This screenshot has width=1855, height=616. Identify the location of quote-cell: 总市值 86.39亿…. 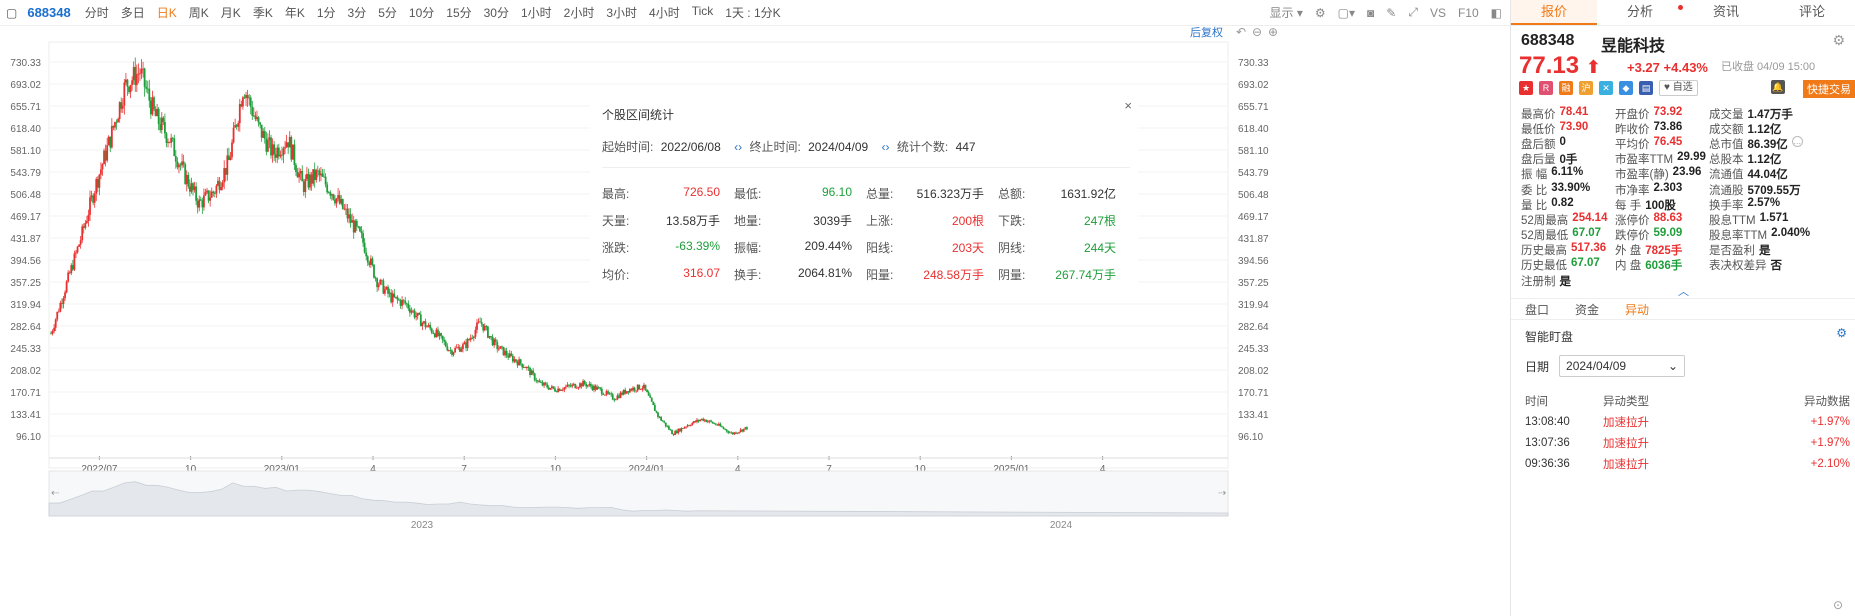
(1756, 143).